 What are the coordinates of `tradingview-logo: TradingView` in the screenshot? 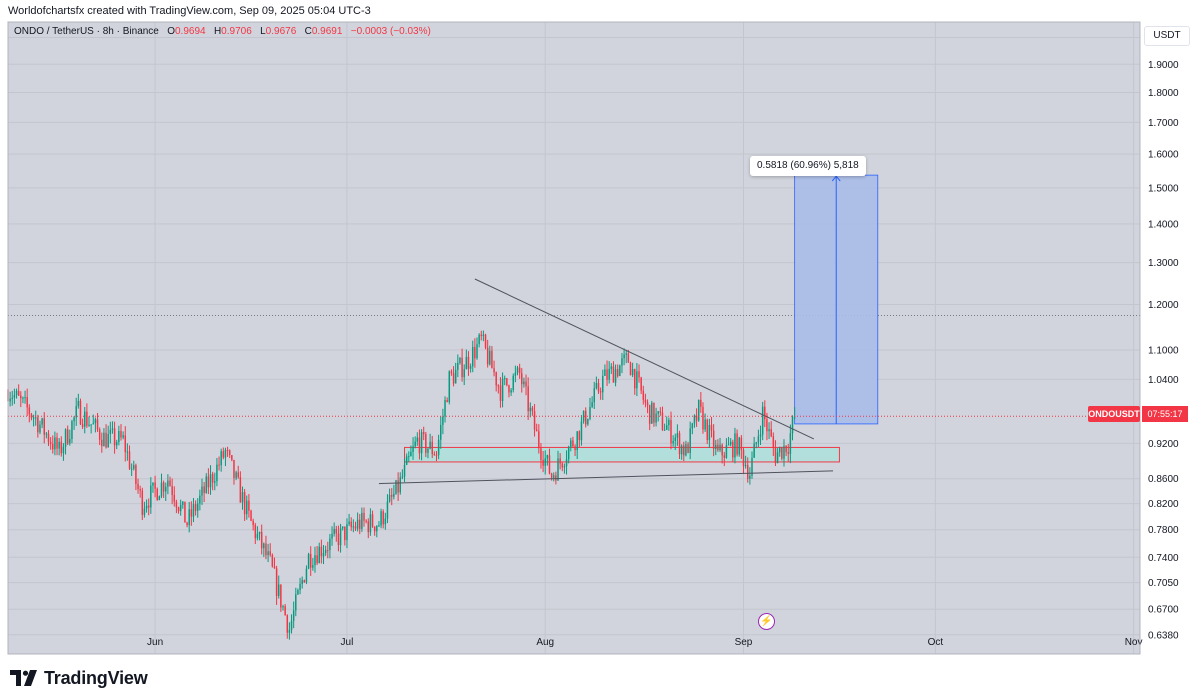 It's located at (79, 678).